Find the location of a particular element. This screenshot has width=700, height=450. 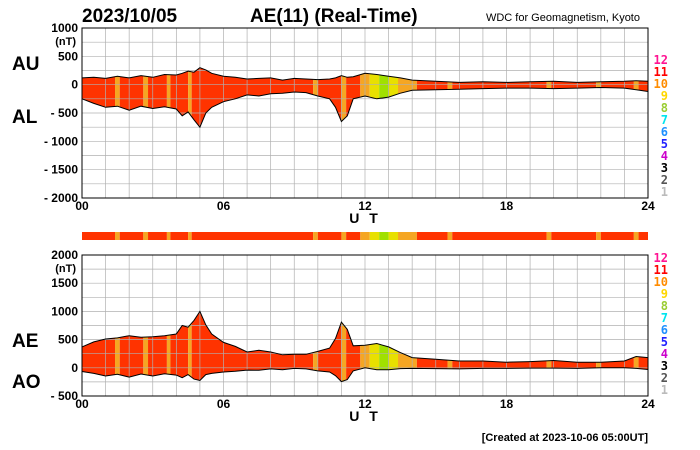

source-label: WDC for Geomagnetism, Kyoto is located at coordinates (563, 18).